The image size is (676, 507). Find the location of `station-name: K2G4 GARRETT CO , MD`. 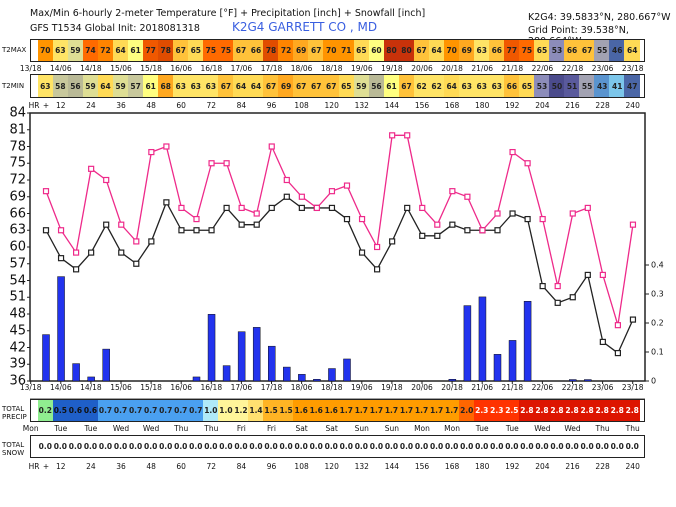

station-name: K2G4 GARRETT CO , MD is located at coordinates (305, 27).